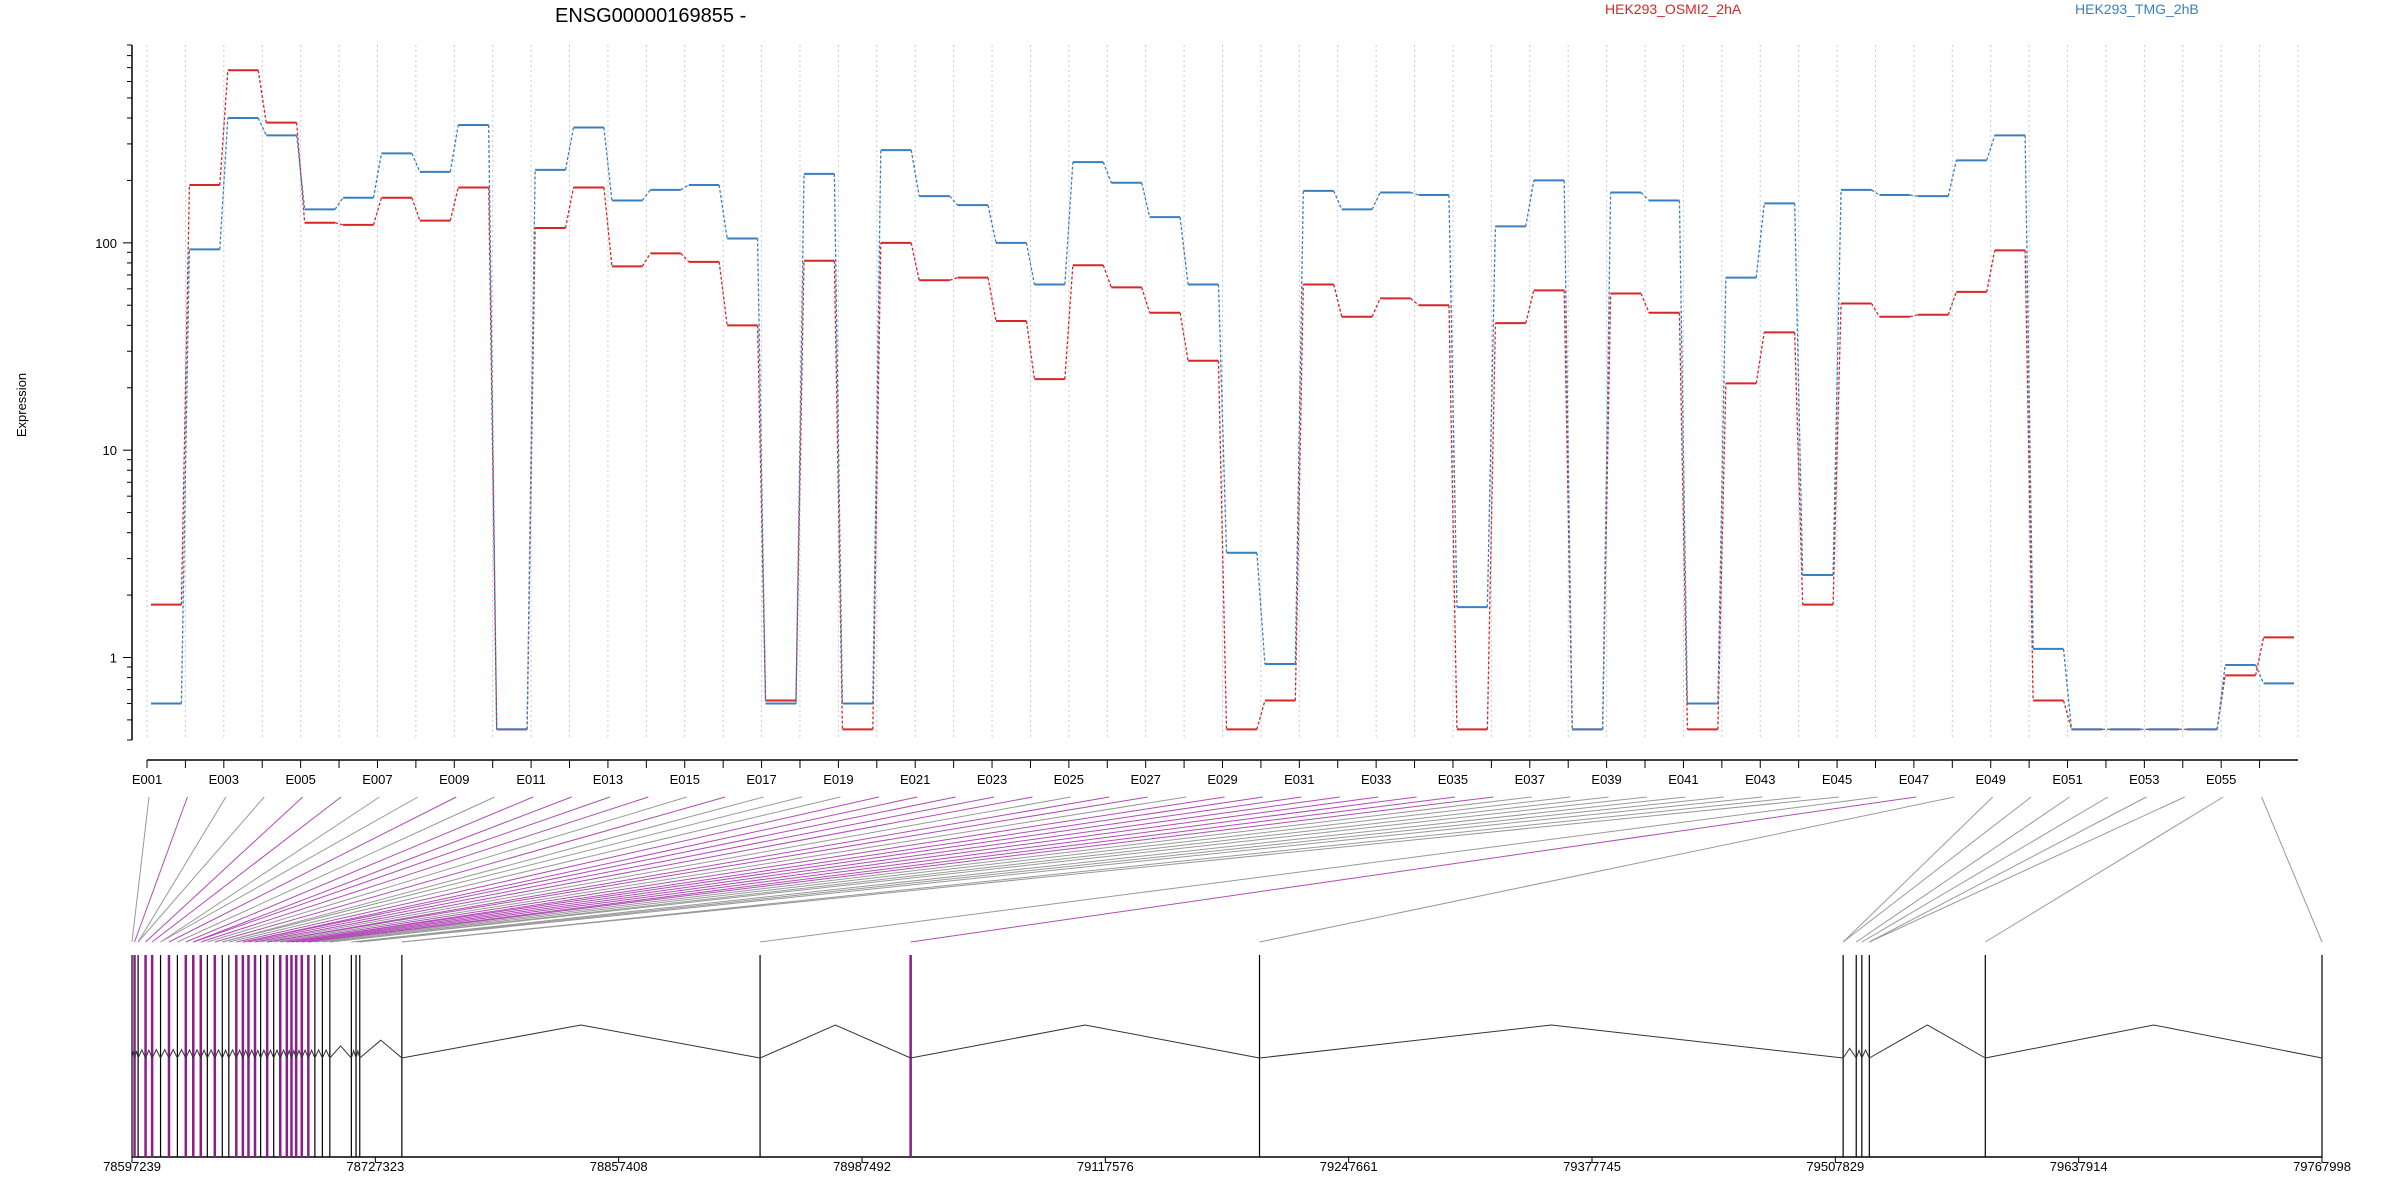 This screenshot has height=1200, width=2400. What do you see at coordinates (1453, 779) in the screenshot?
I see `x-tick-label: E035` at bounding box center [1453, 779].